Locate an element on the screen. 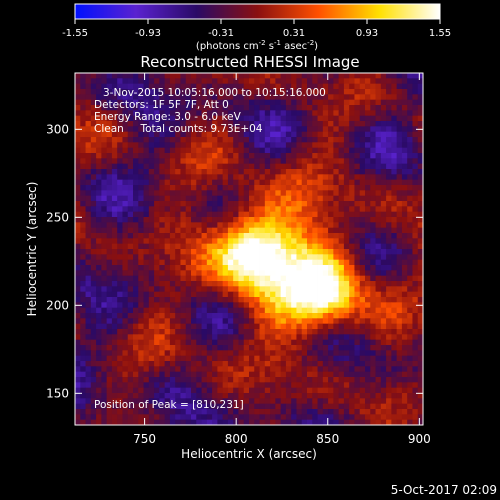 The image size is (500, 500). peak-position-label: Position of Peak = [810,231] is located at coordinates (169, 405).